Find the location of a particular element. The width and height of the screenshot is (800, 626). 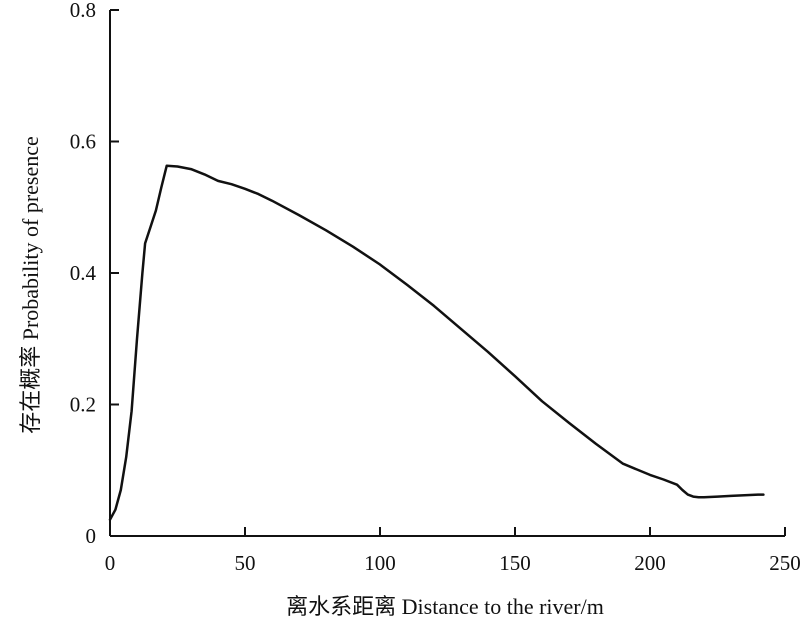

y-axis-title: 存在概率 Probability of presence is located at coordinates (30, 285).